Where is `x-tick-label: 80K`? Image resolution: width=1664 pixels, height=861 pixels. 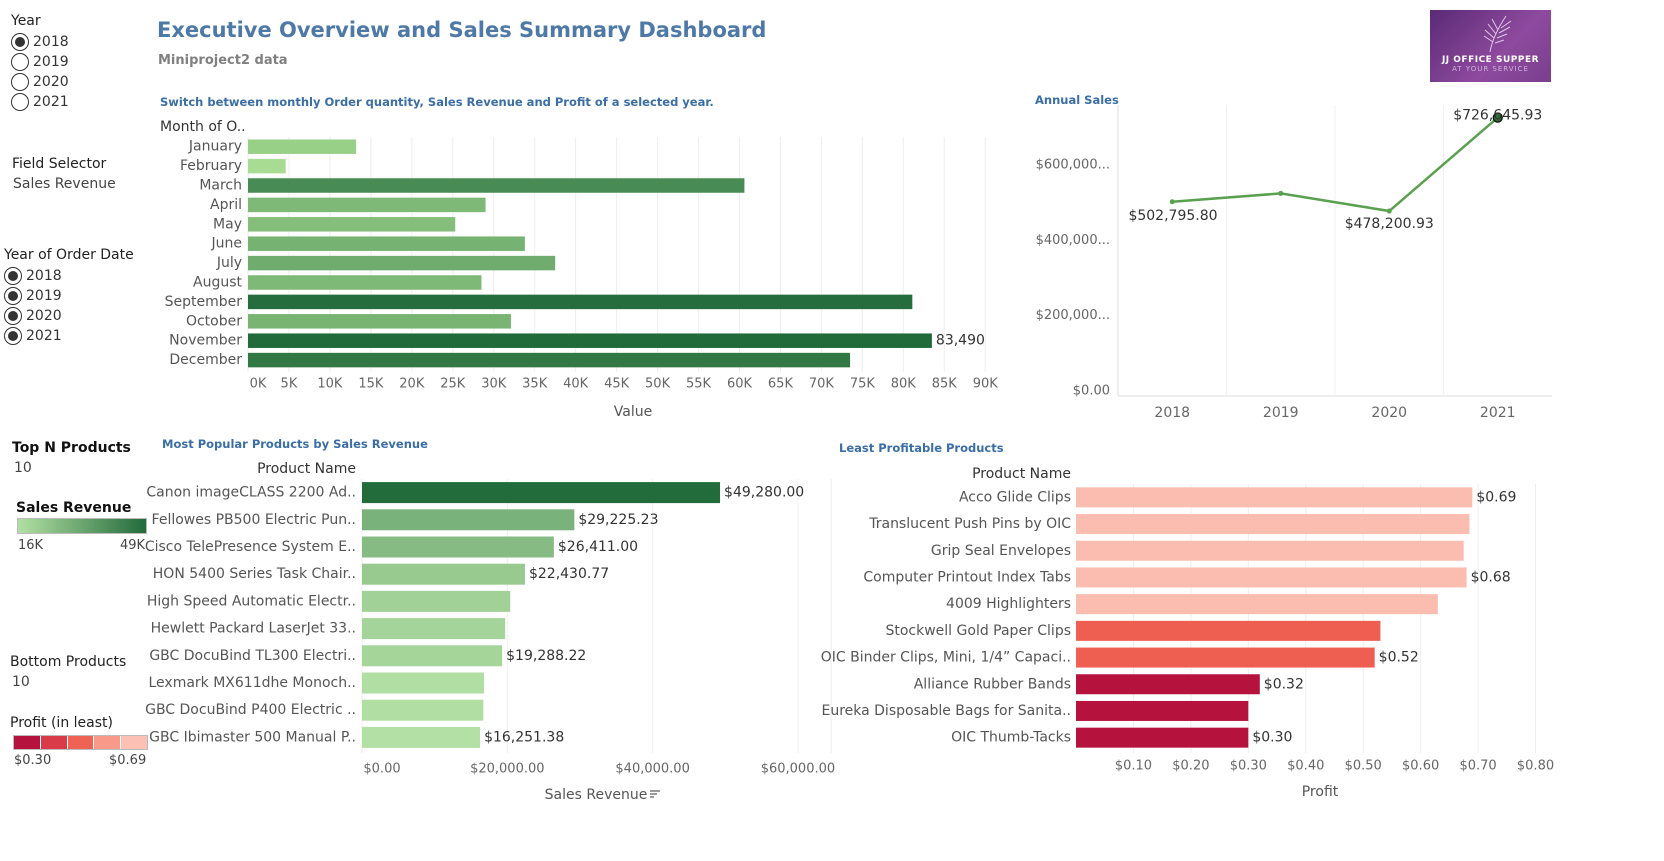
x-tick-label: 80K is located at coordinates (904, 383).